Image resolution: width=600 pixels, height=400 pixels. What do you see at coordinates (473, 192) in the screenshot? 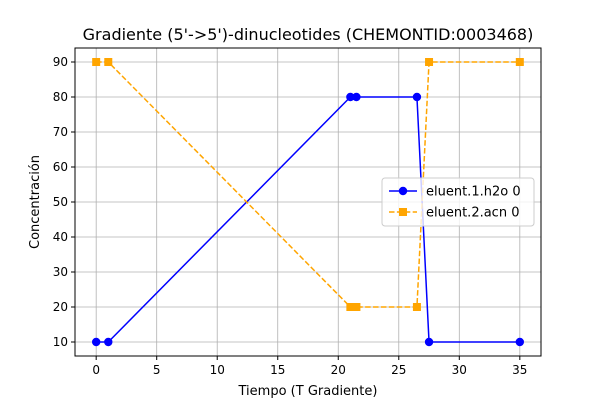
I see `legend-label: eluent.1.h2o 0` at bounding box center [473, 192].